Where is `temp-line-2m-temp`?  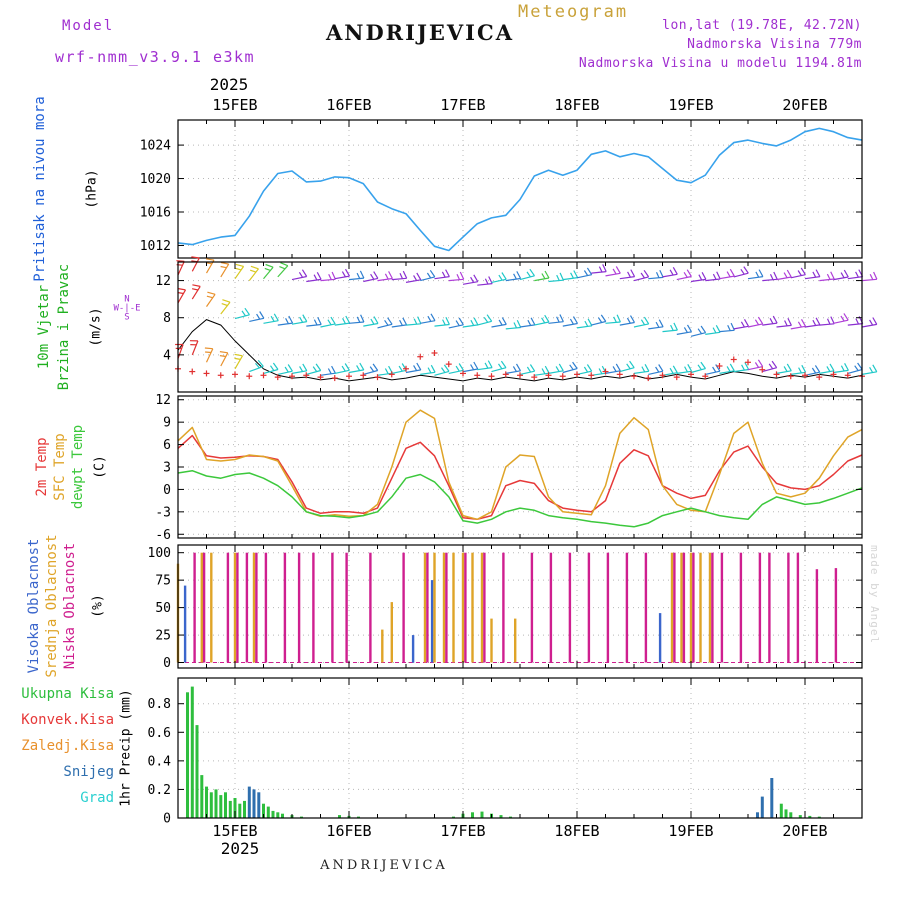
temp-line-2m-temp is located at coordinates (520, 477).